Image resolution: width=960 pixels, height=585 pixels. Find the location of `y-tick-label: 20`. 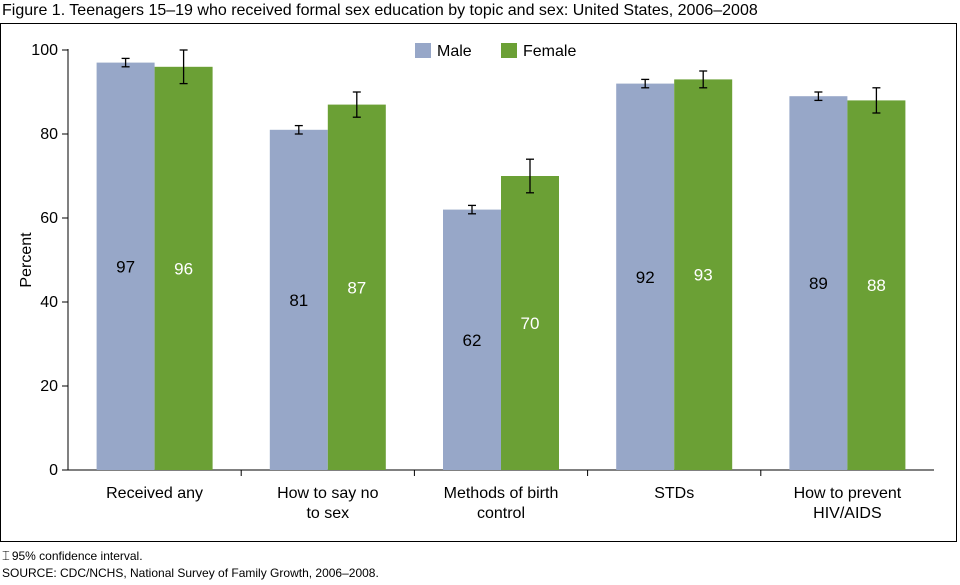

y-tick-label: 20 is located at coordinates (49, 386).